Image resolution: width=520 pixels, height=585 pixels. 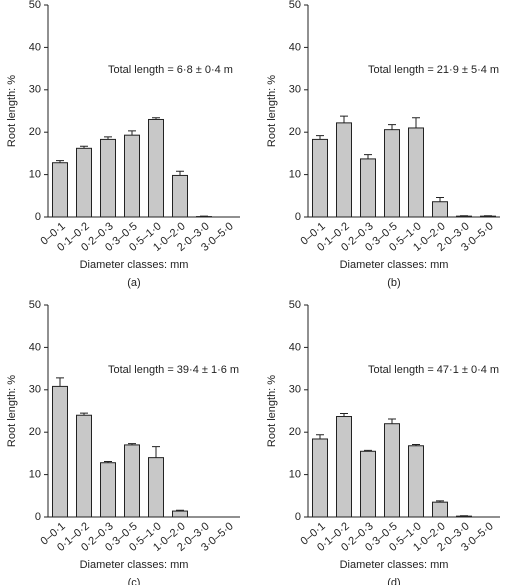 What do you see at coordinates (393, 283) in the screenshot?
I see `panel-label: (b)` at bounding box center [393, 283].